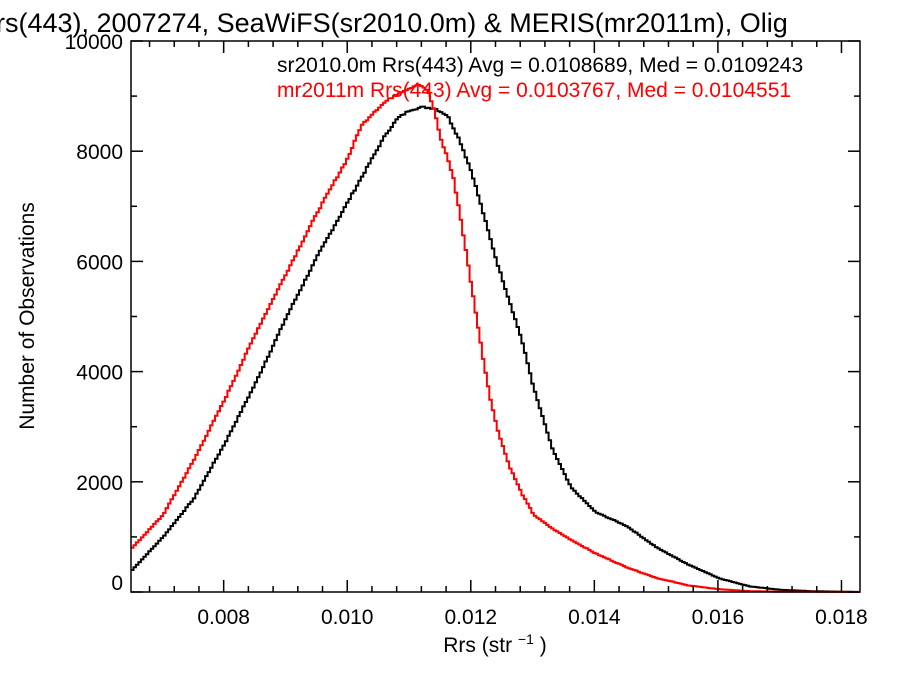 The width and height of the screenshot is (900, 675). I want to click on y-tick-label: 8000, so click(99, 152).